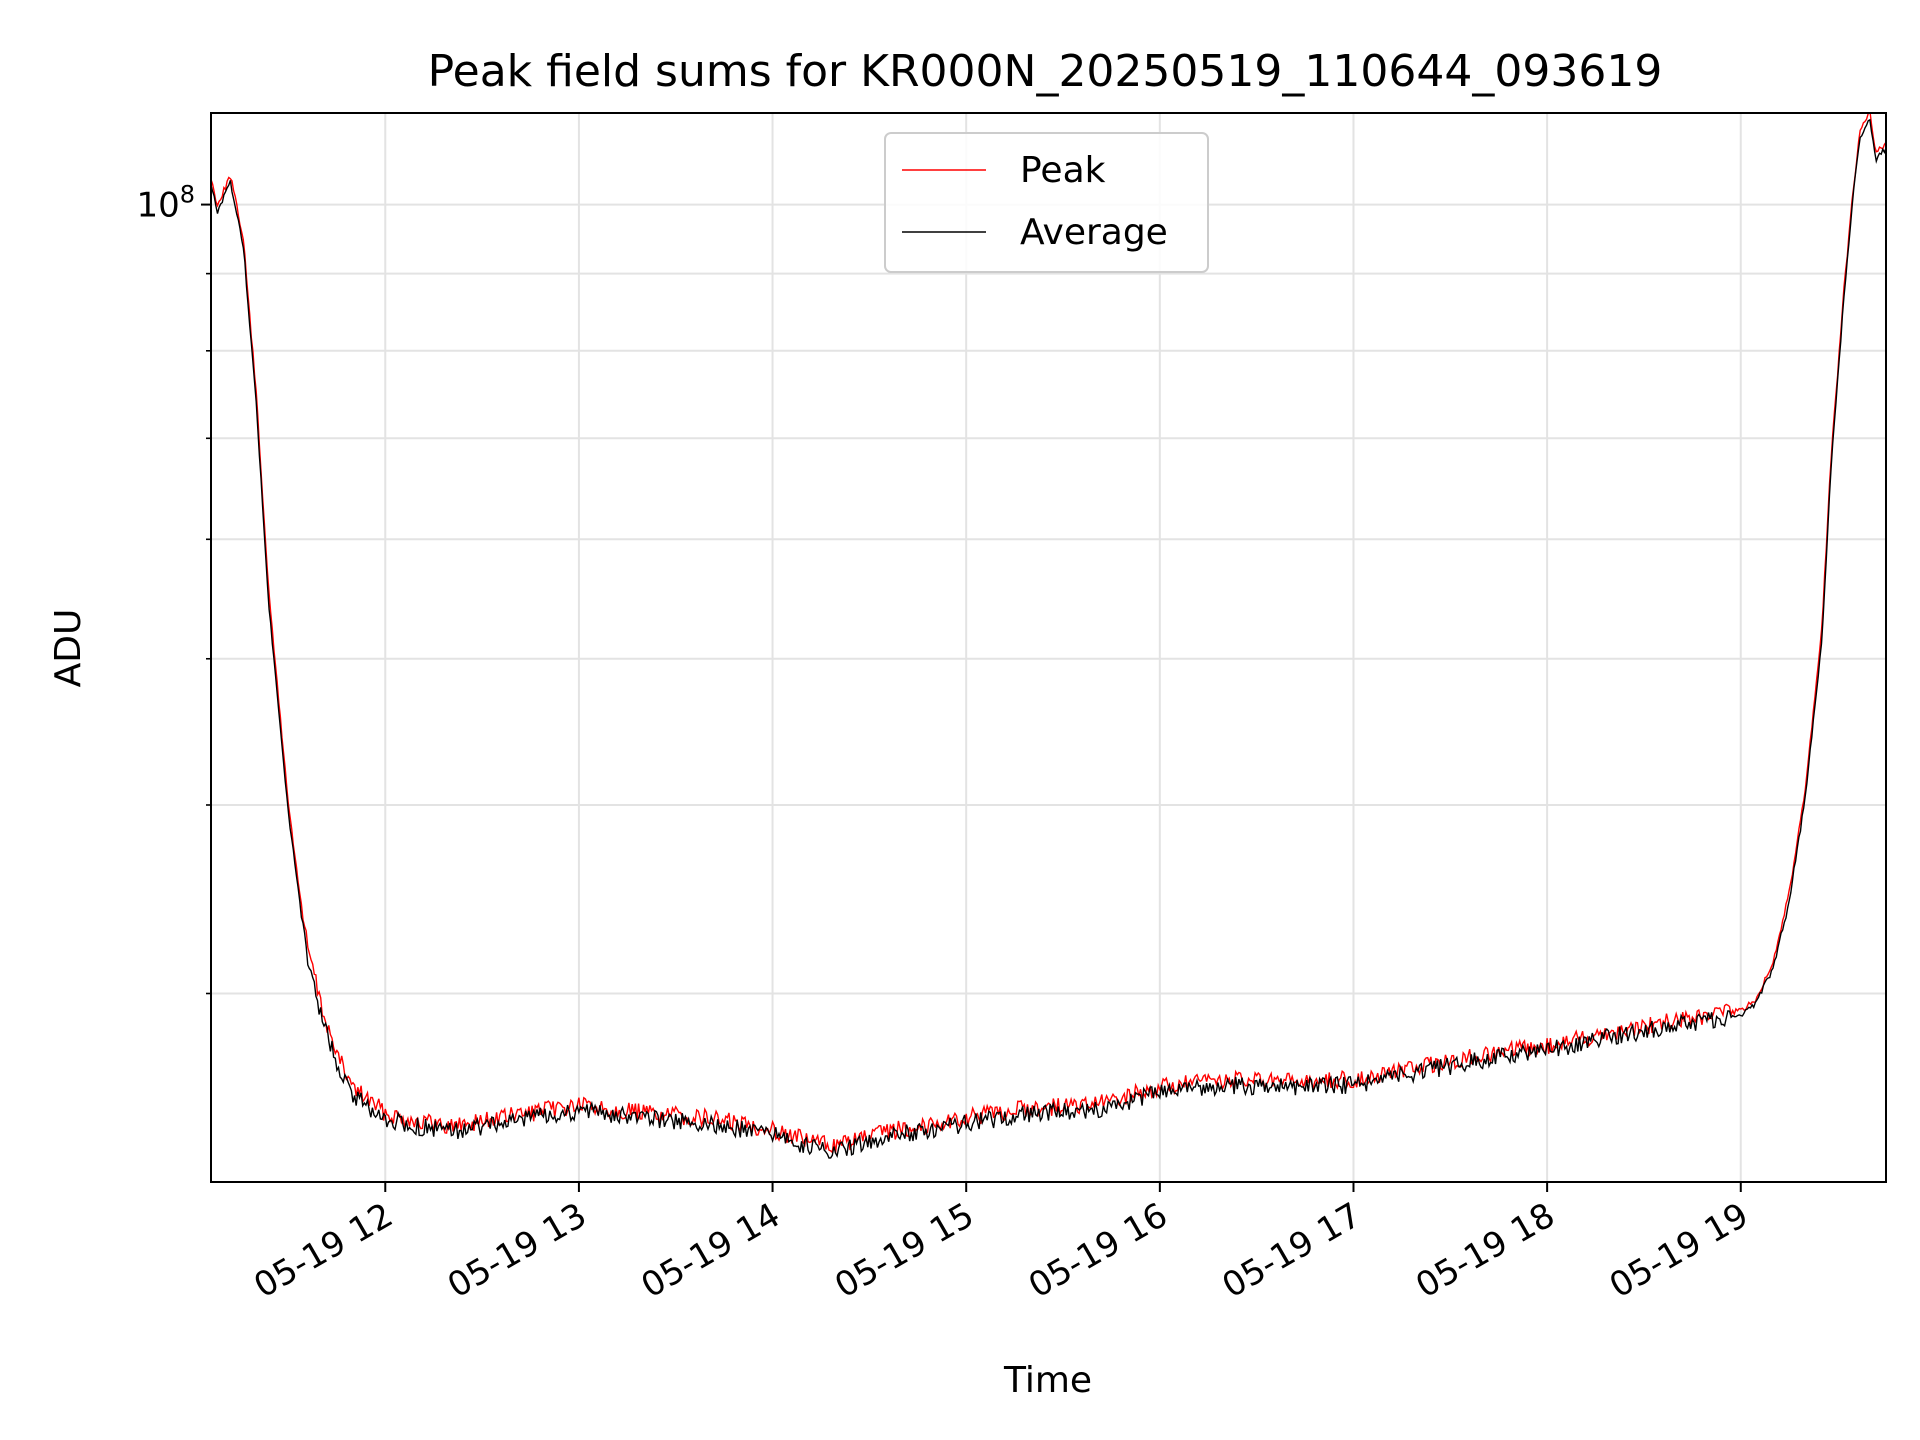  I want to click on y-tick-label-base: 10, so click(157, 206).